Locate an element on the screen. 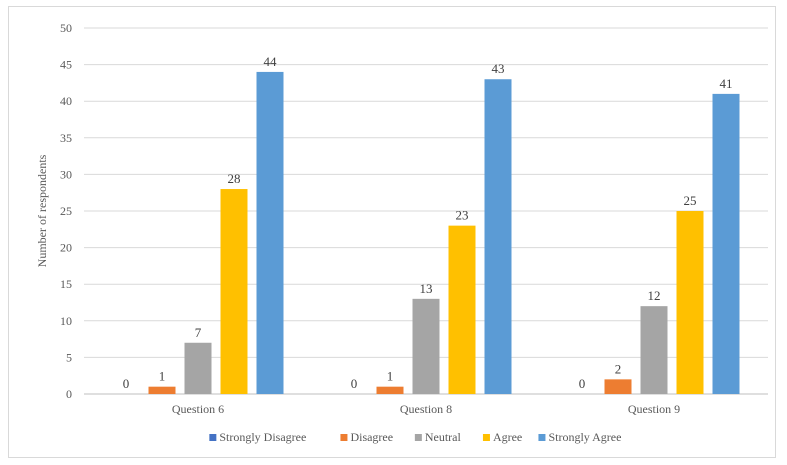  legend-label: Strongly Agree is located at coordinates (584, 437).